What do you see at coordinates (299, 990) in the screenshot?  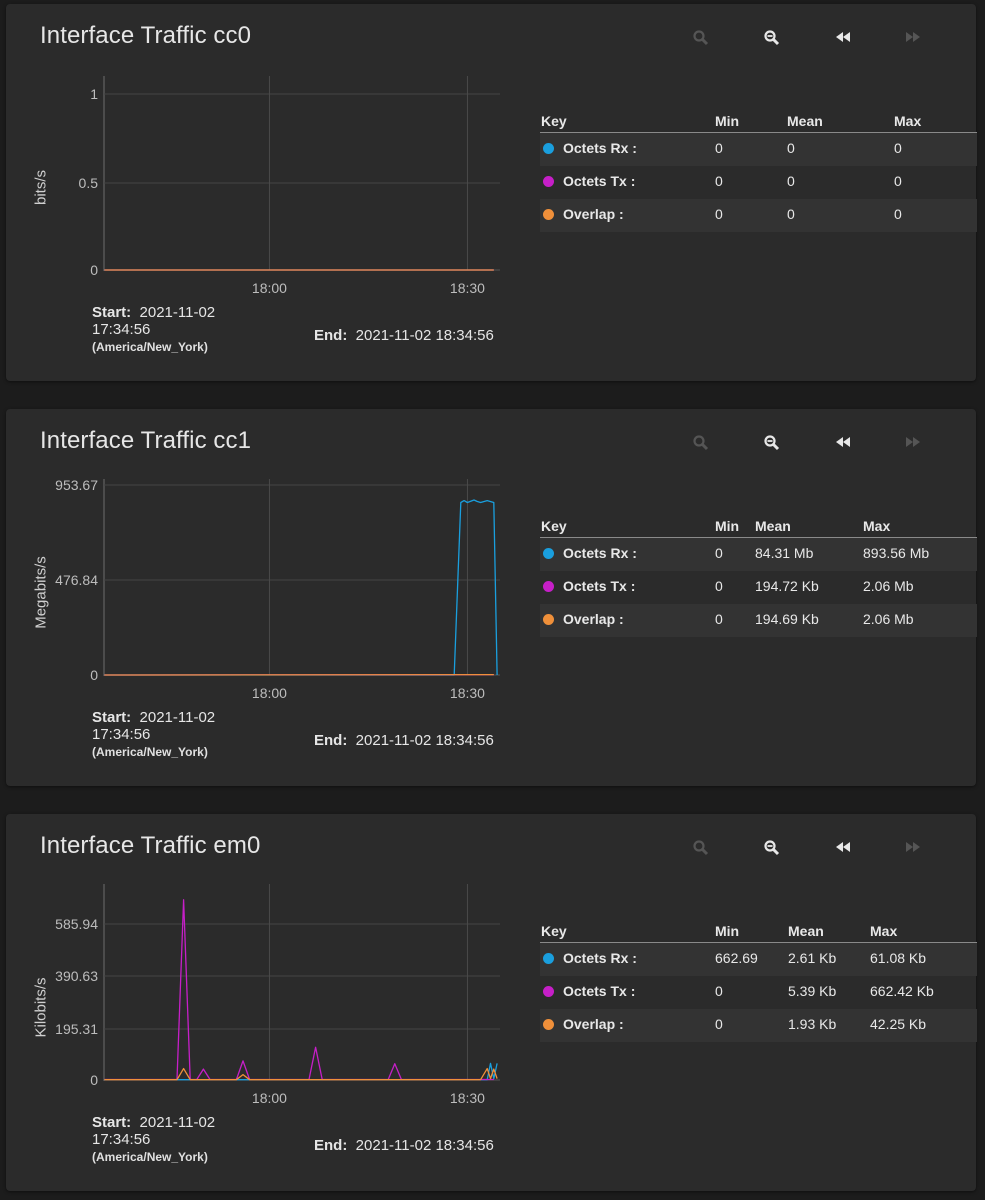 I see `series-line-octets-tx` at bounding box center [299, 990].